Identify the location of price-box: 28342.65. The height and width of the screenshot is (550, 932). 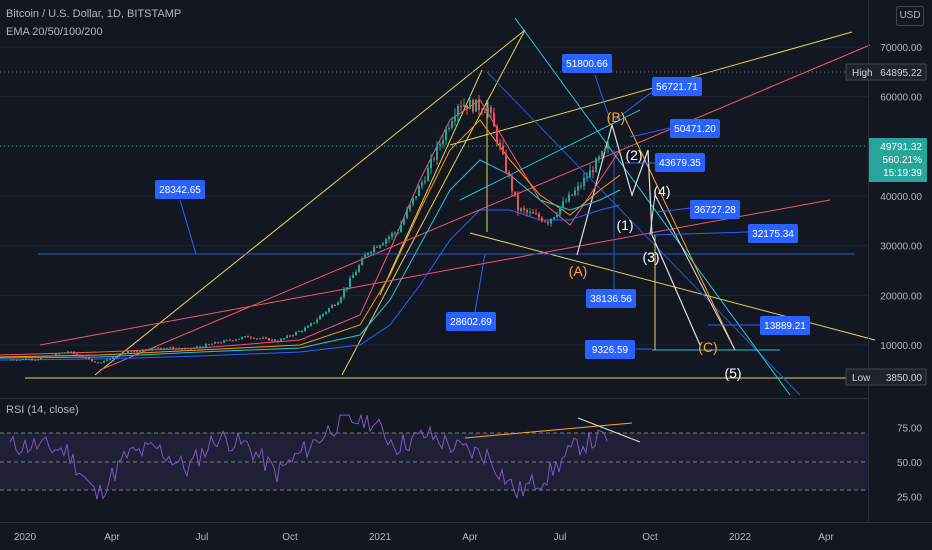
(180, 189).